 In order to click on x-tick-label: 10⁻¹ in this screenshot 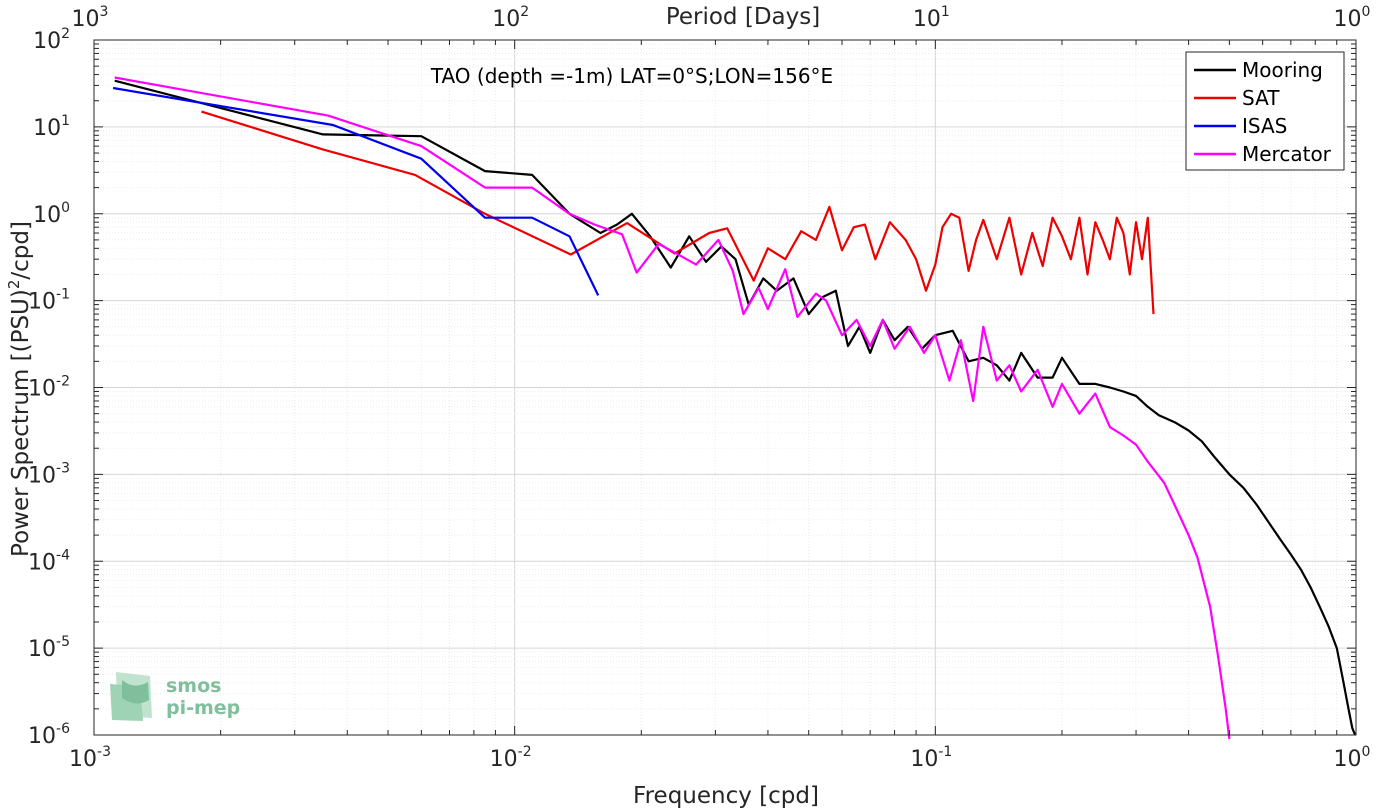, I will do `click(931, 758)`.